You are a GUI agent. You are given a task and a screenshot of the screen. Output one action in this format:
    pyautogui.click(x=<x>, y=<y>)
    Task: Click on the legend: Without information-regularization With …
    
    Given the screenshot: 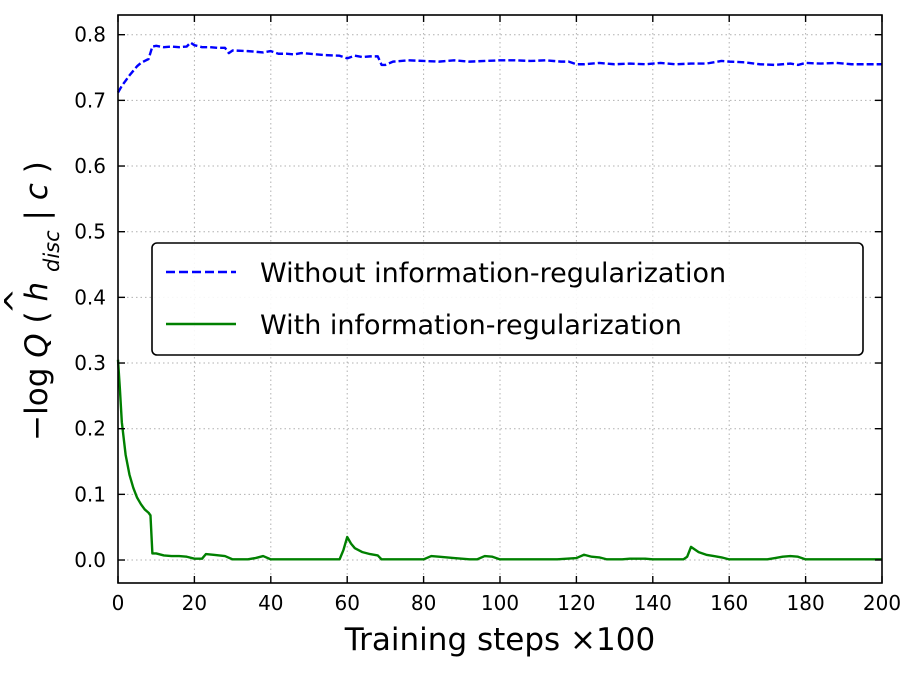 What is the action you would take?
    pyautogui.click(x=507, y=299)
    